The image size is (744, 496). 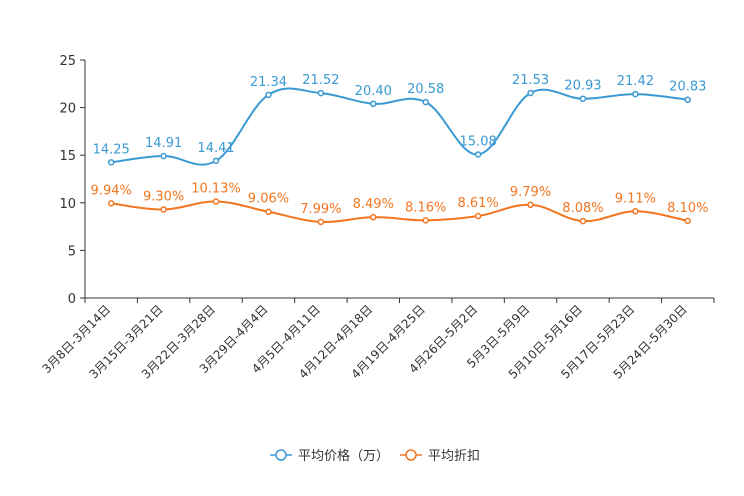 What do you see at coordinates (582, 86) in the screenshot?
I see `data-label: 20.93` at bounding box center [582, 86].